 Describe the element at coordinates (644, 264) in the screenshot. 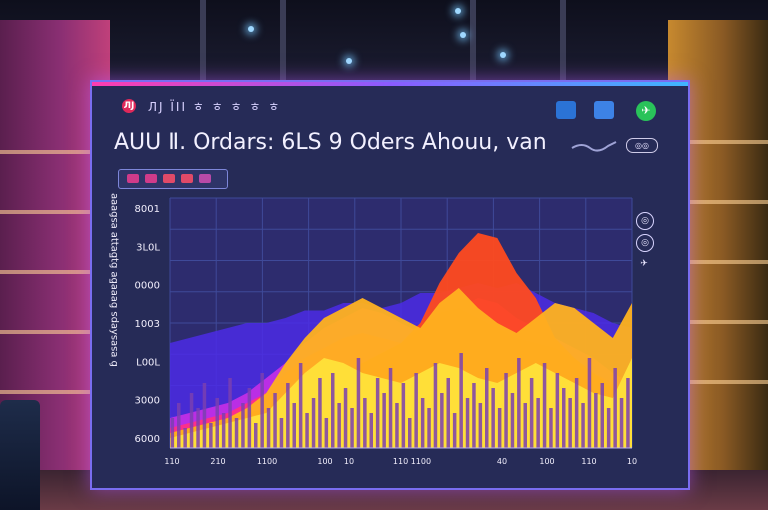

I see `send-icon: ✈` at that location.